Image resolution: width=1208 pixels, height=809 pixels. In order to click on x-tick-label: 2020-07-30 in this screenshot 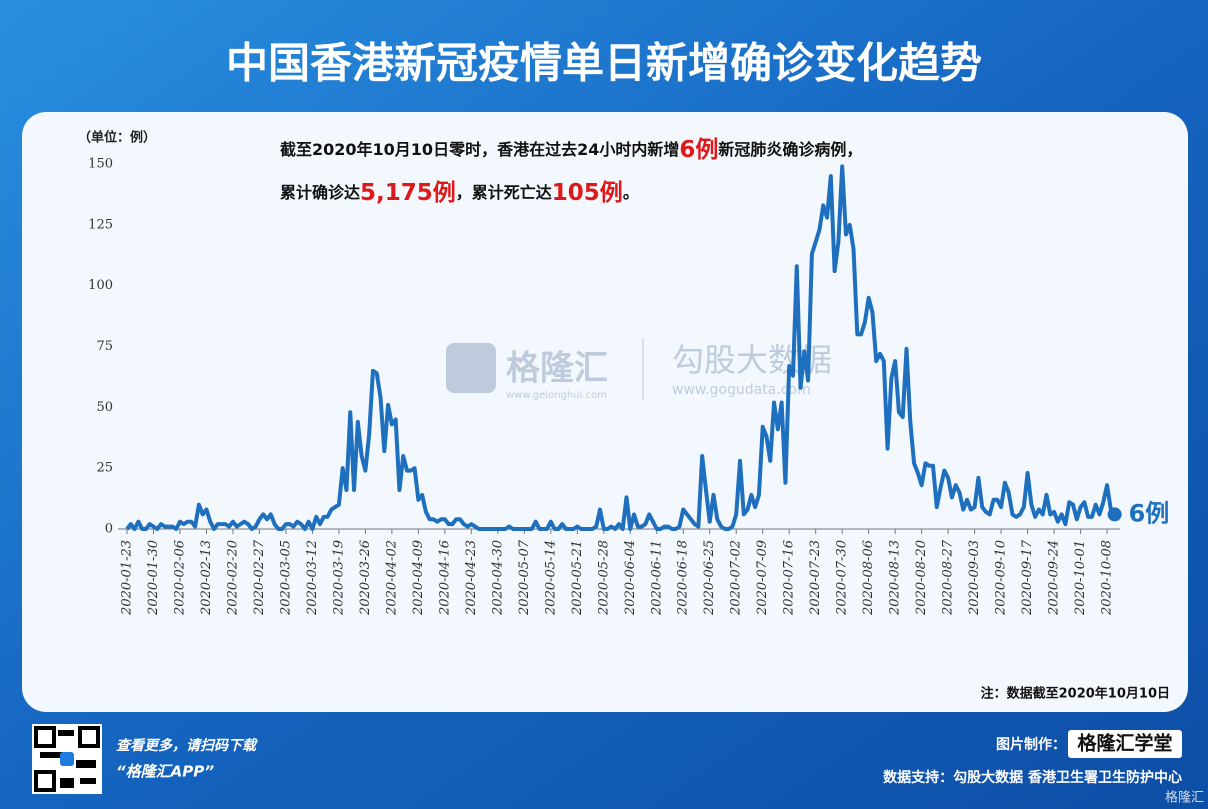, I will do `click(842, 578)`.